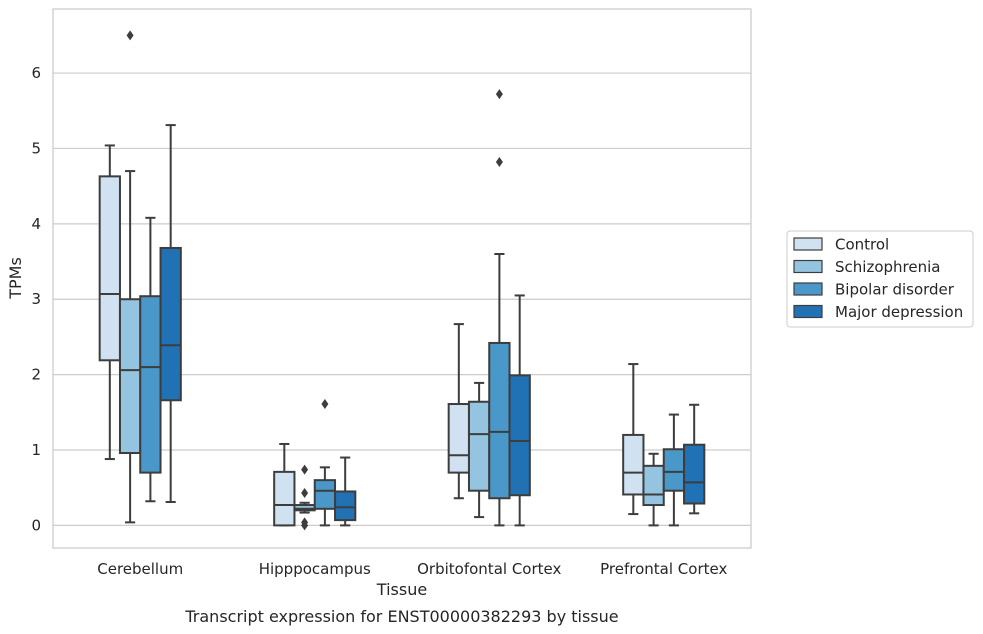  I want to click on y-tick-label: 1, so click(36, 450).